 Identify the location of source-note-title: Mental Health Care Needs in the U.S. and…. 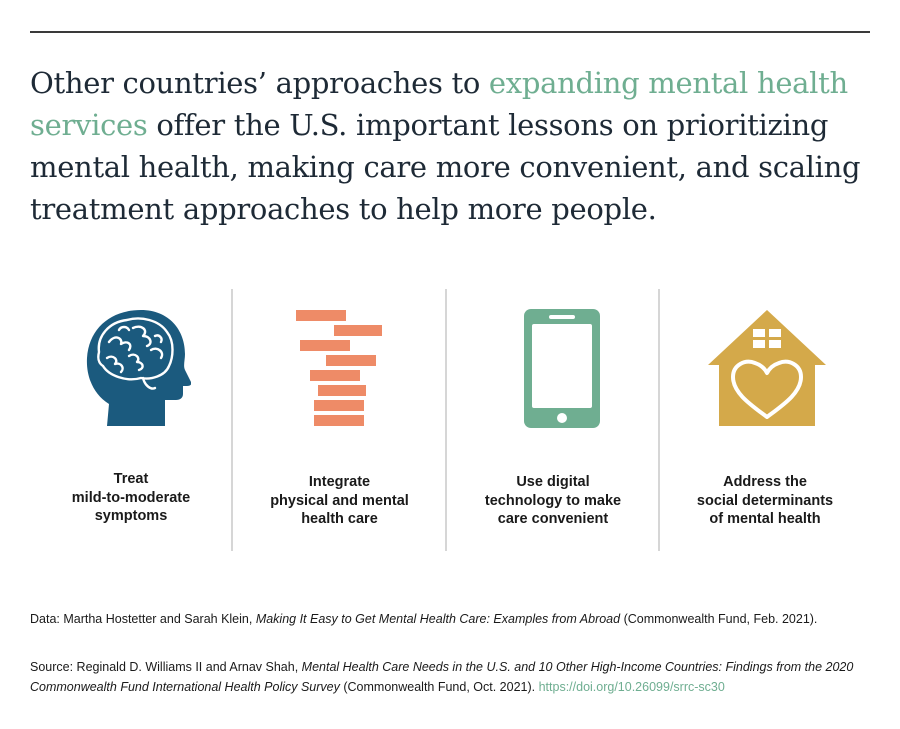
(442, 677).